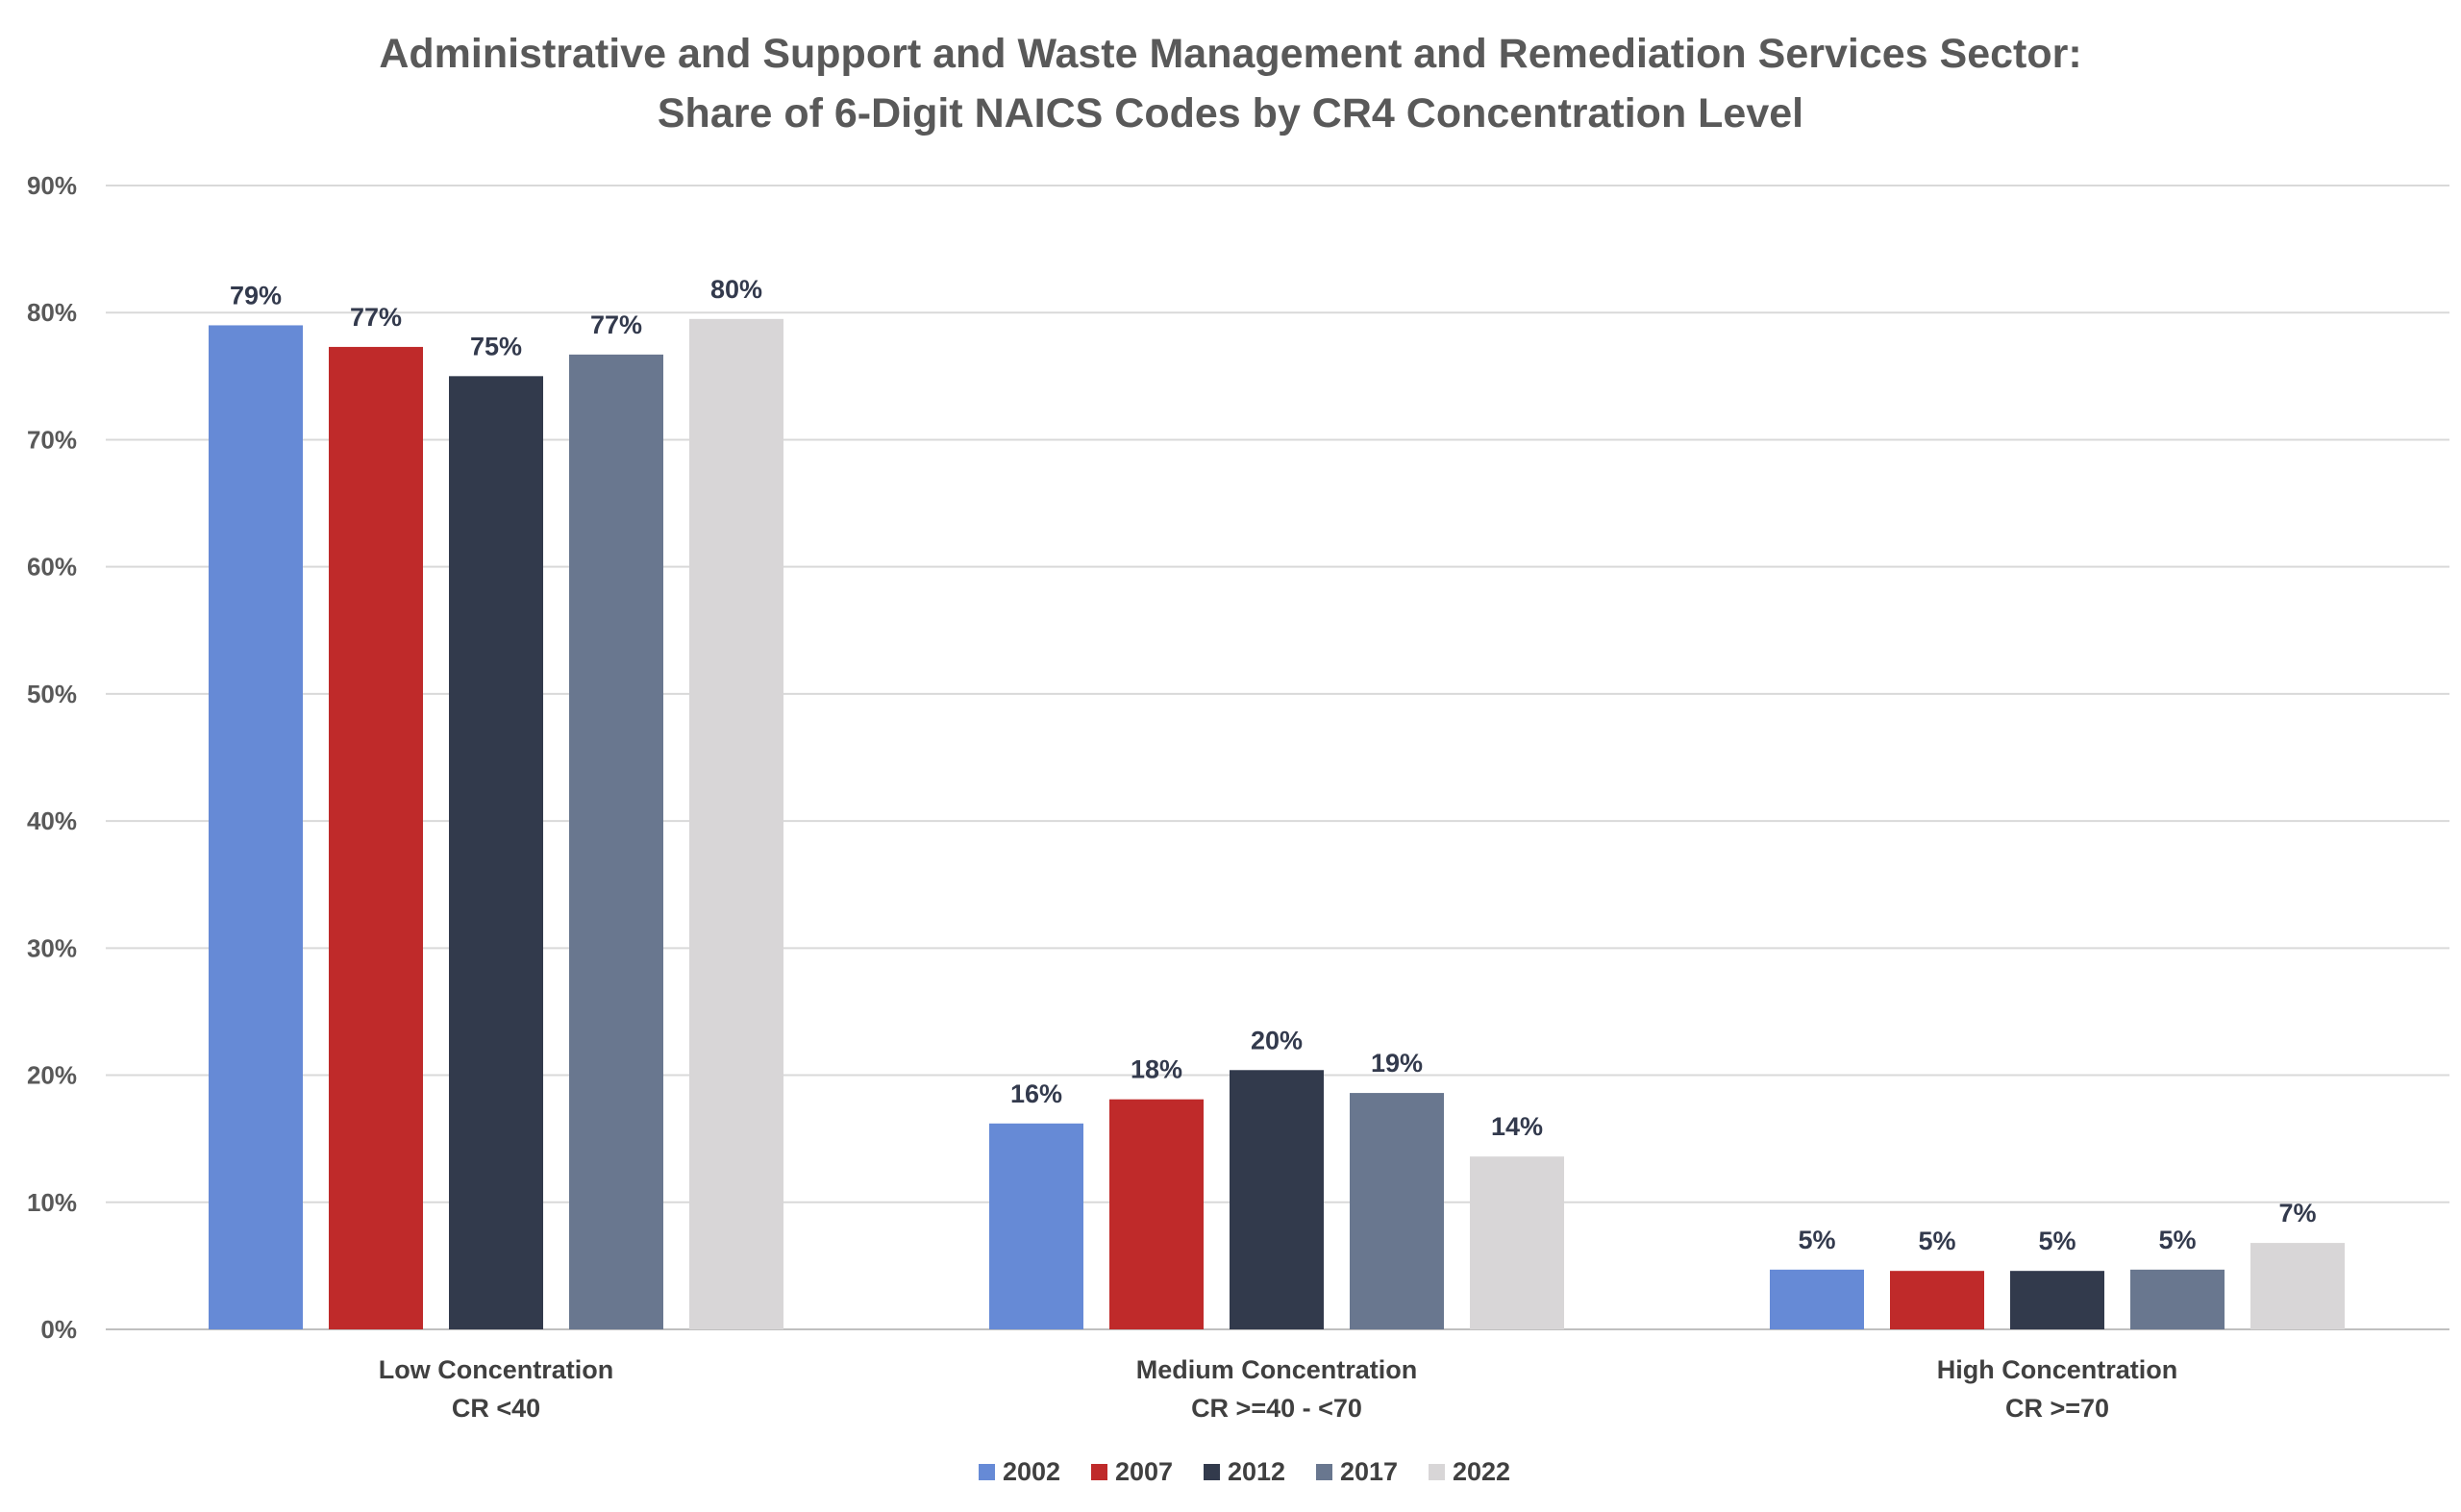 The width and height of the screenshot is (2461, 1512). What do you see at coordinates (1397, 1063) in the screenshot?
I see `data-label: 19%` at bounding box center [1397, 1063].